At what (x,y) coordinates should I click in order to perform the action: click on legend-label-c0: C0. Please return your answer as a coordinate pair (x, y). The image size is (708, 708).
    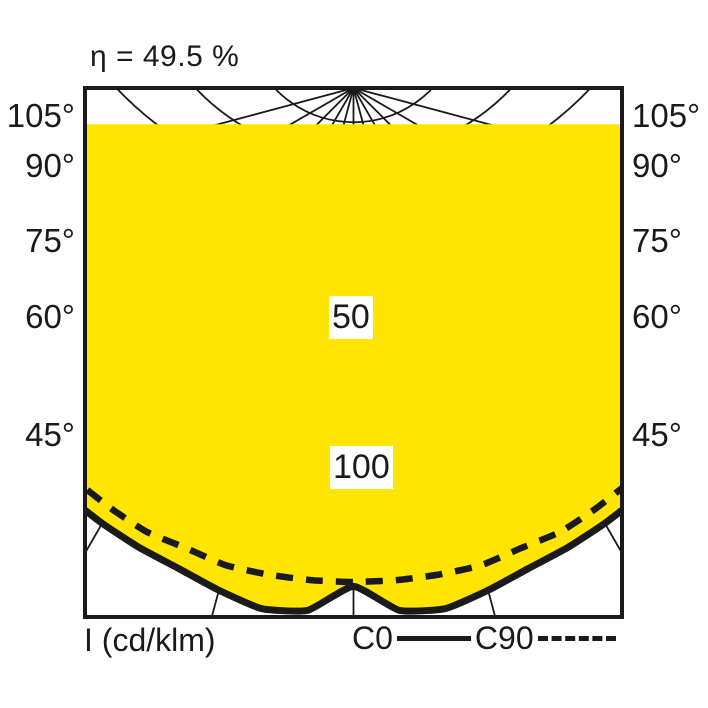
    Looking at the image, I should click on (372, 638).